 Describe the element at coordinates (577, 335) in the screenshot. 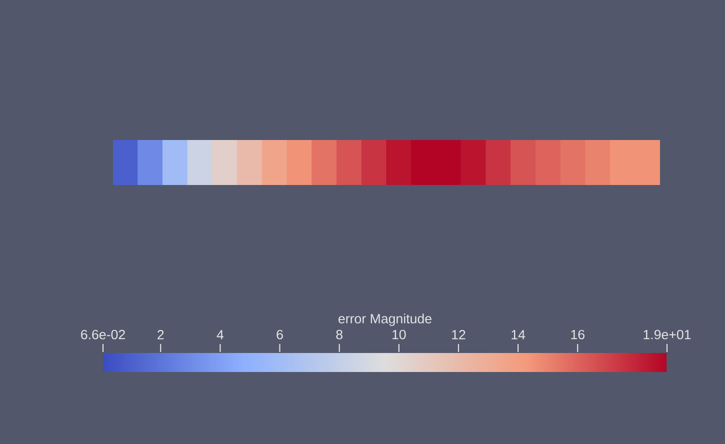

I see `color-bar-label: 16` at that location.